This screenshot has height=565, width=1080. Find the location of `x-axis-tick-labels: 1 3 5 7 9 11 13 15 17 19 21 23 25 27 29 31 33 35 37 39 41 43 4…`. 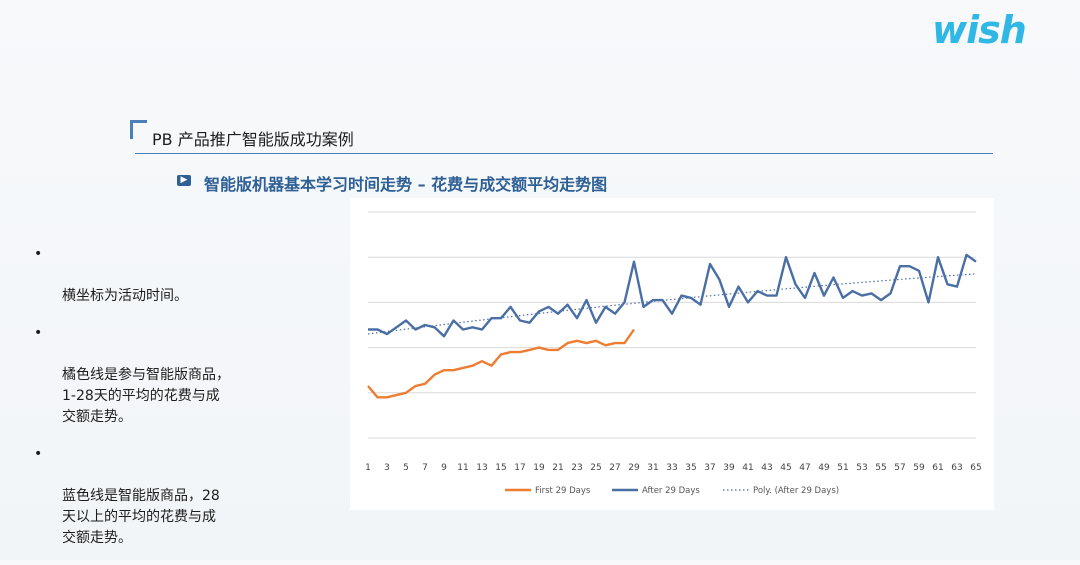

x-axis-tick-labels: 1 3 5 7 9 11 13 15 17 19 21 23 25 27 29 31 33 35 37 39 41 43 4… is located at coordinates (673, 468).